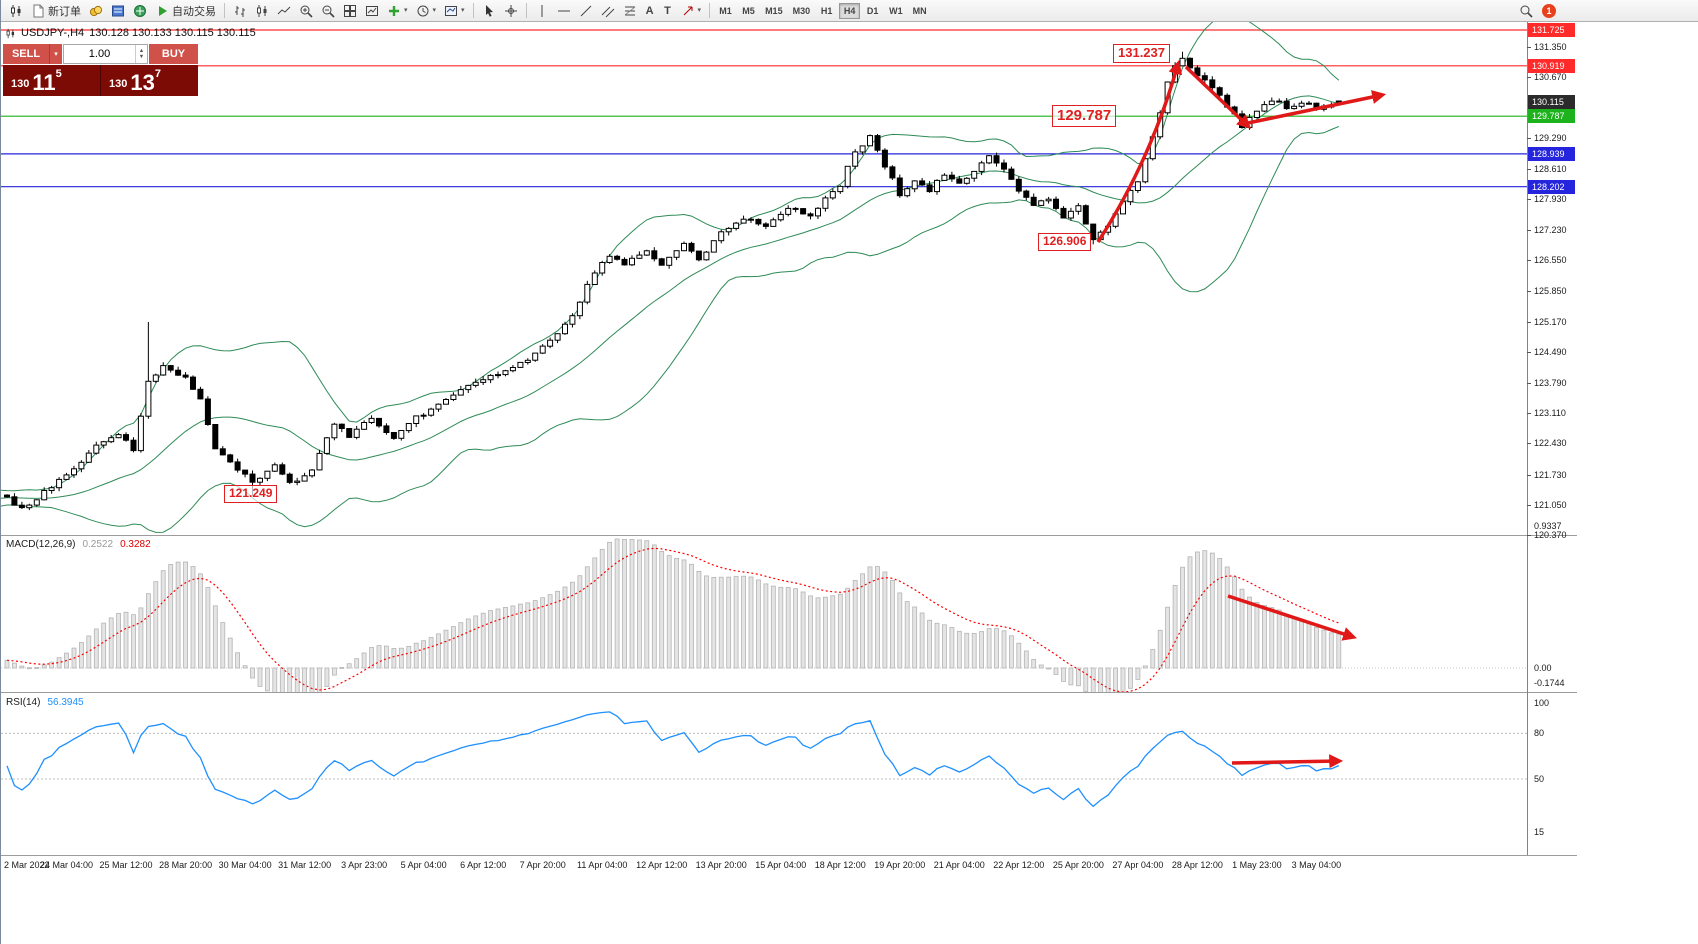 The width and height of the screenshot is (1698, 944). Describe the element at coordinates (1550, 504) in the screenshot. I see `price-tick-label: 121.050` at that location.